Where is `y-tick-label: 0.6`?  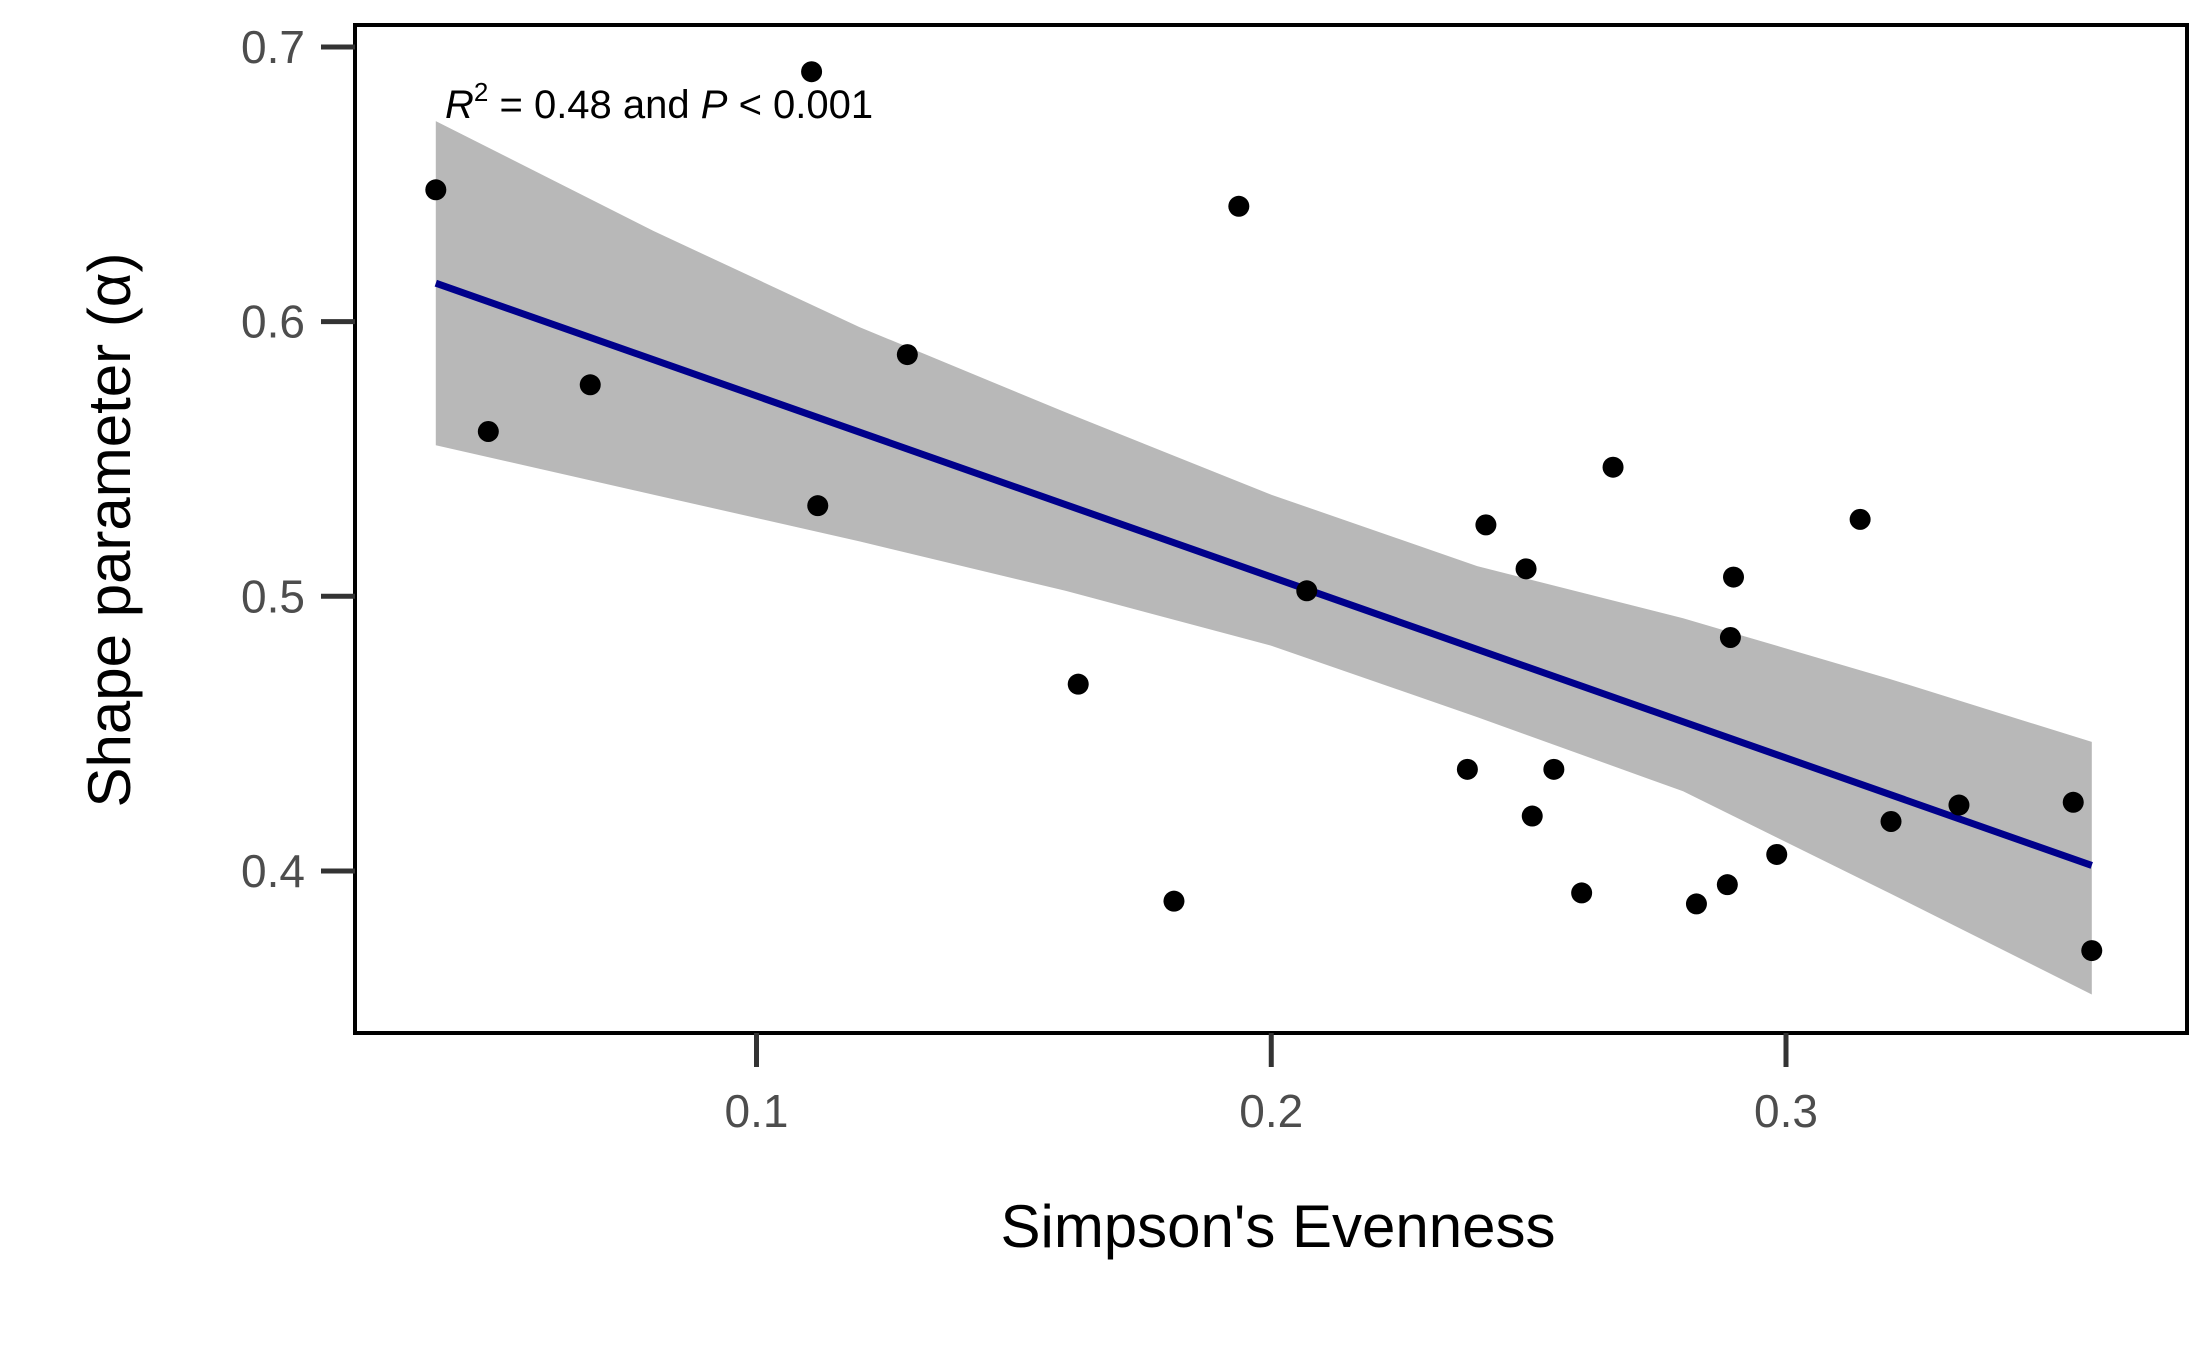
y-tick-label: 0.6 is located at coordinates (273, 322).